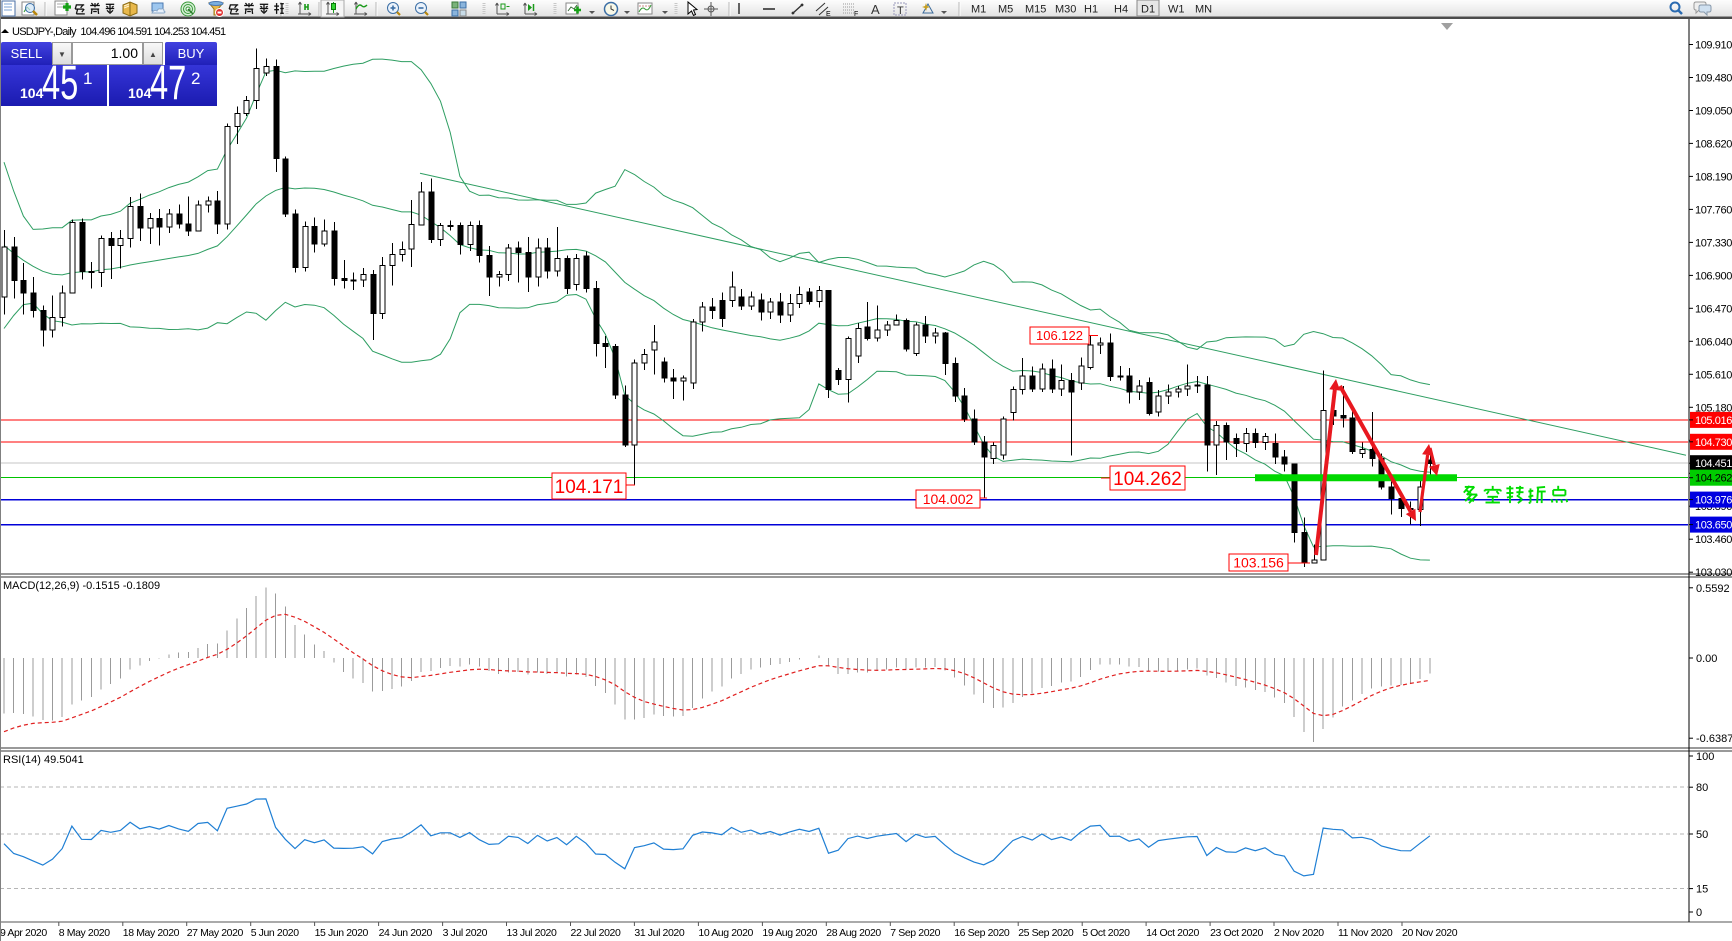 This screenshot has height=941, width=1732. I want to click on svg-text: H4, so click(1121, 10).